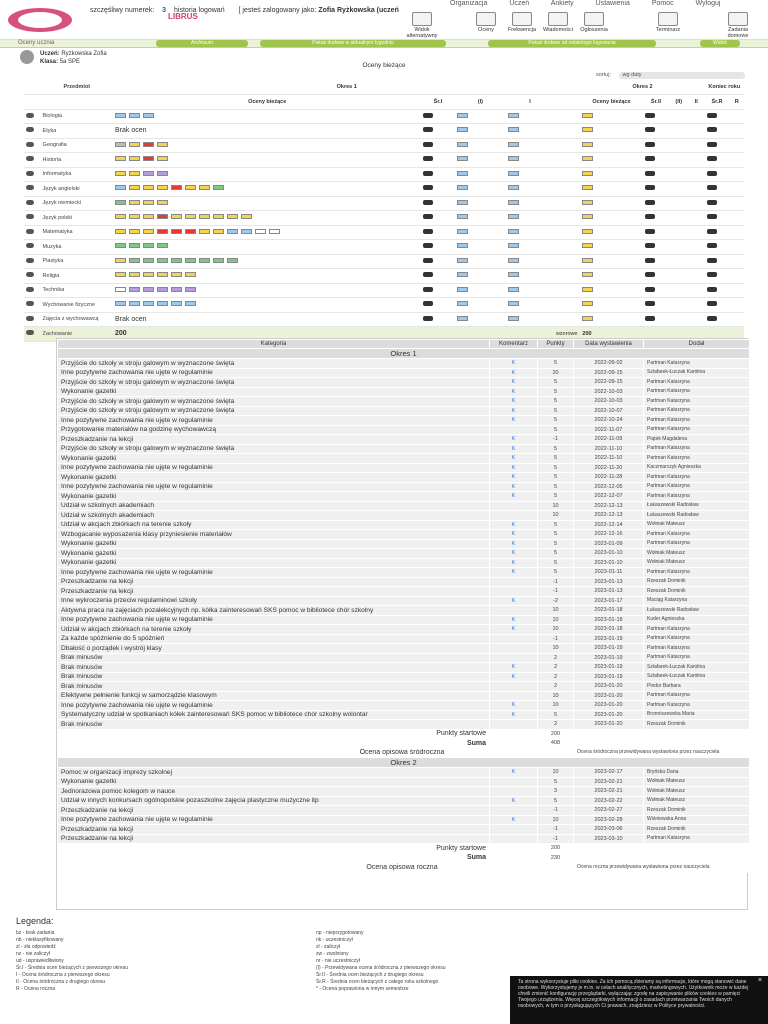 This screenshot has height=1024, width=768. What do you see at coordinates (199, 10) in the screenshot?
I see `history-link: historia logowań` at bounding box center [199, 10].